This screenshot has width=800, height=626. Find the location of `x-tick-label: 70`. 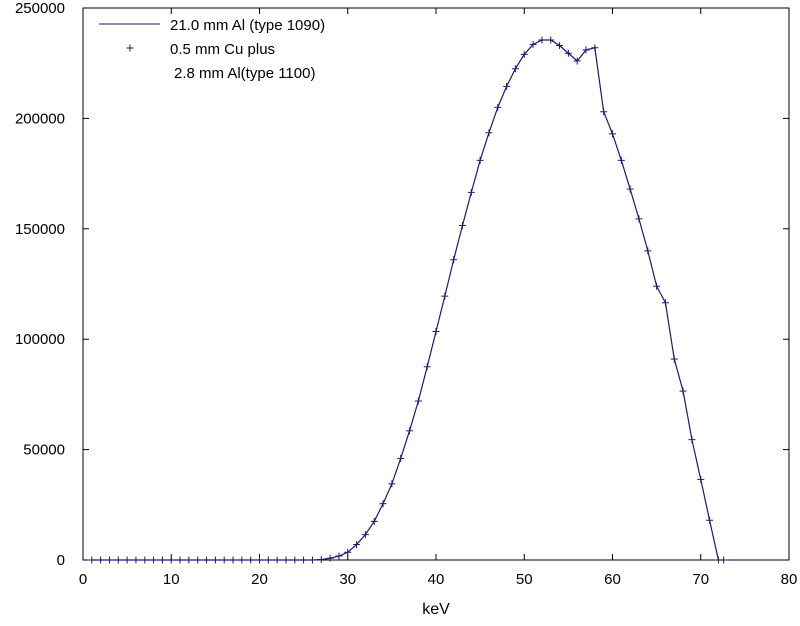

x-tick-label: 70 is located at coordinates (700, 579).